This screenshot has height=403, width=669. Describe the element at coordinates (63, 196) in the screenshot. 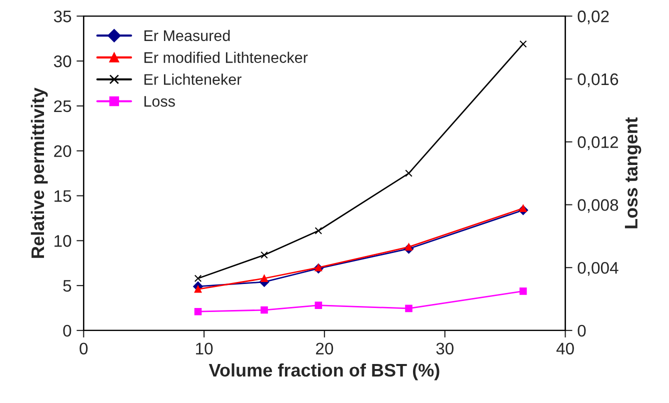

I see `y-tick-label: 15` at that location.